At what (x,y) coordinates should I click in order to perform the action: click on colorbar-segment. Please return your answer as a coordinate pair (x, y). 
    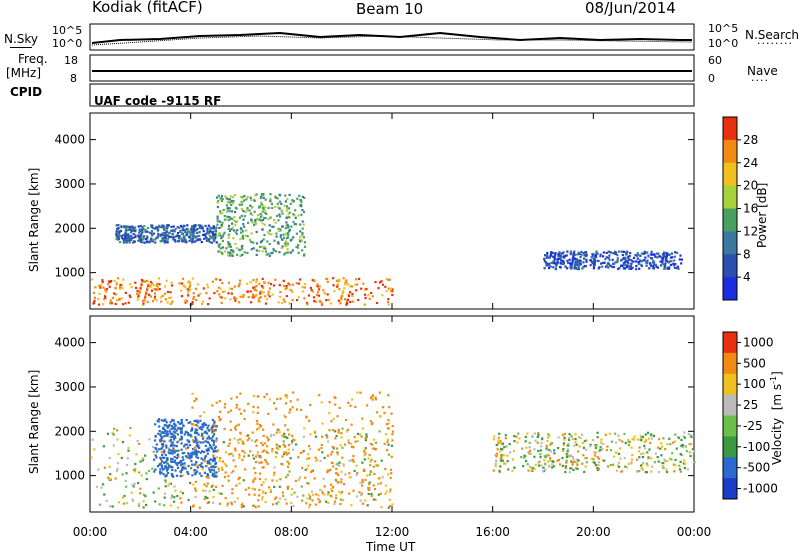
    Looking at the image, I should click on (730, 447).